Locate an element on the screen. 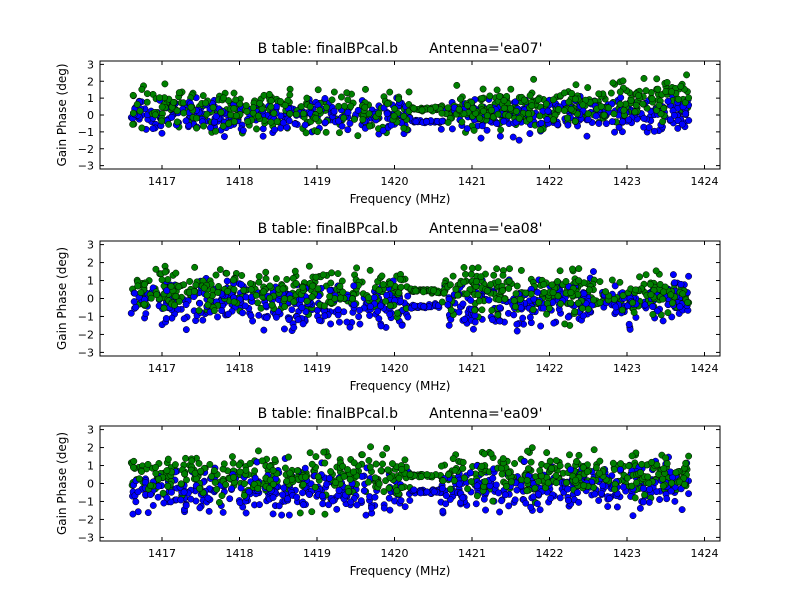 This screenshot has height=605, width=800. x-tick-label: 1423 is located at coordinates (627, 368).